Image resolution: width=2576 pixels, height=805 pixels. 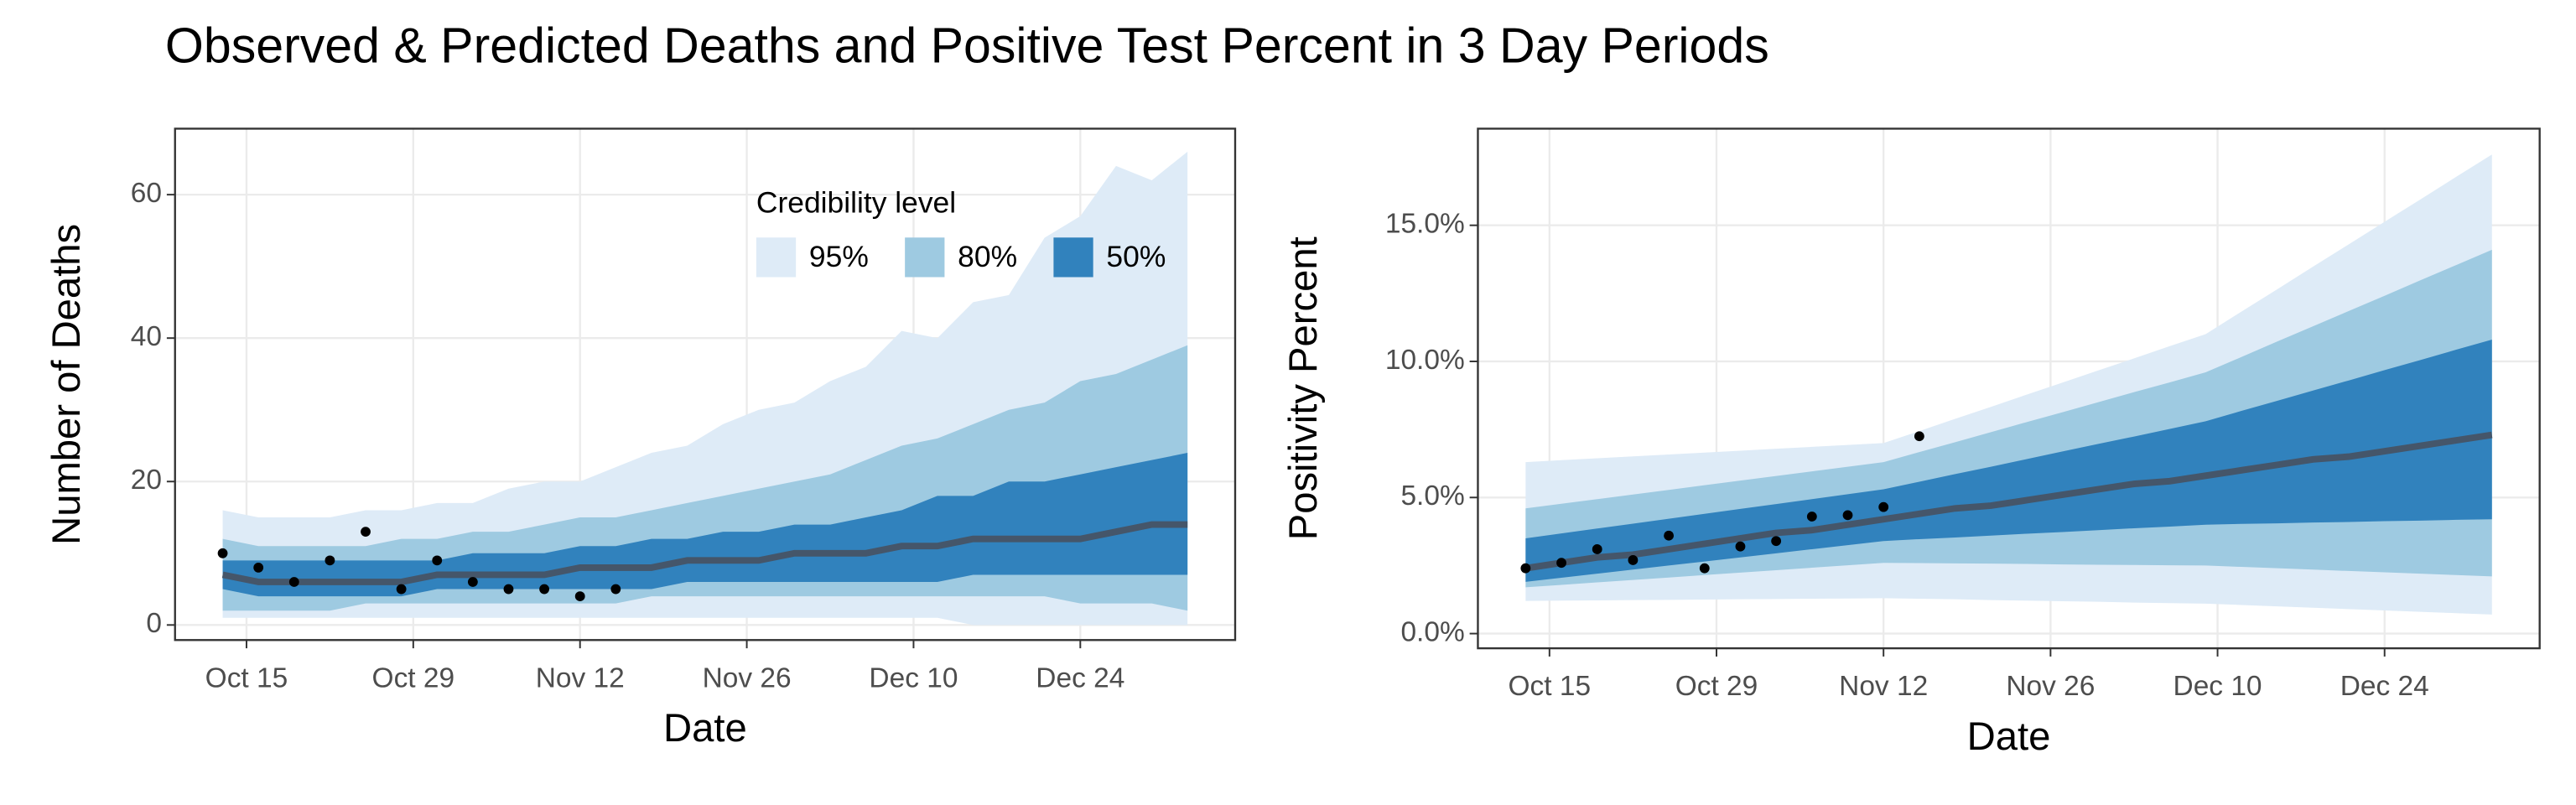 I want to click on legend-title: Credibility level, so click(x=856, y=202).